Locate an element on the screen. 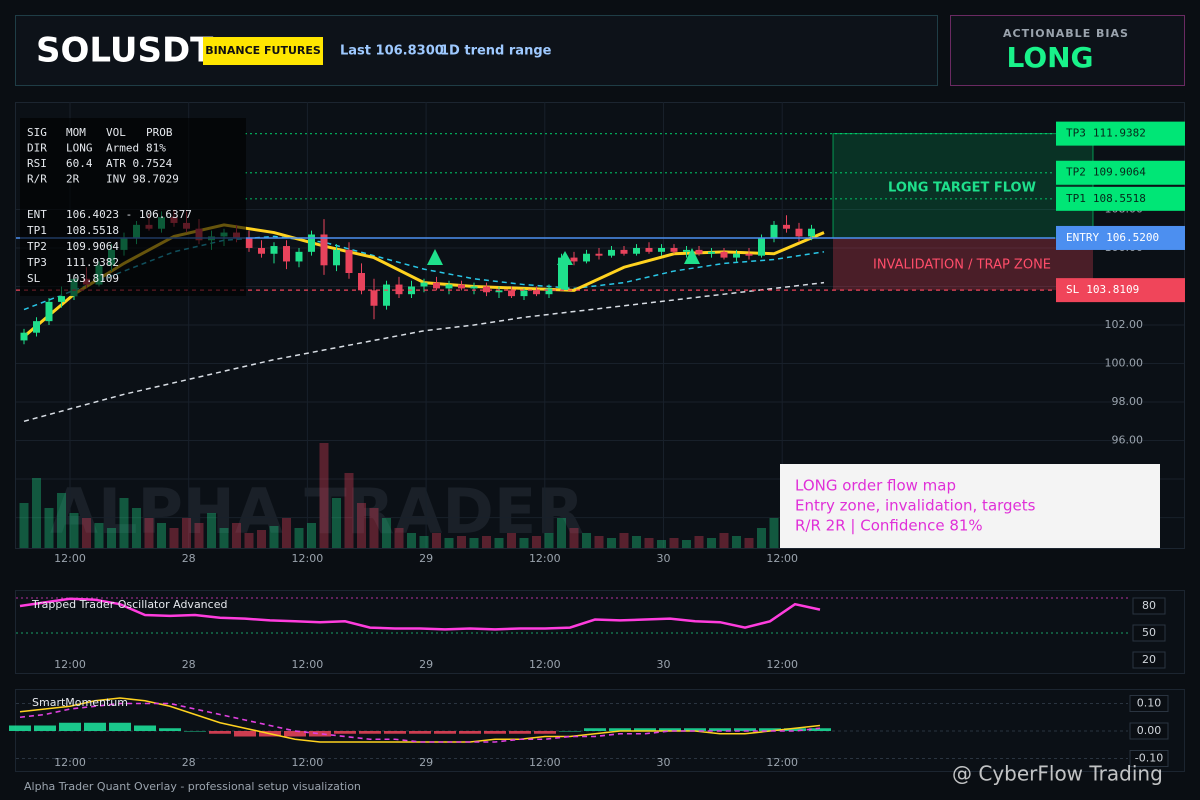 This screenshot has height=800, width=1200. signal-arrow is located at coordinates (435, 257).